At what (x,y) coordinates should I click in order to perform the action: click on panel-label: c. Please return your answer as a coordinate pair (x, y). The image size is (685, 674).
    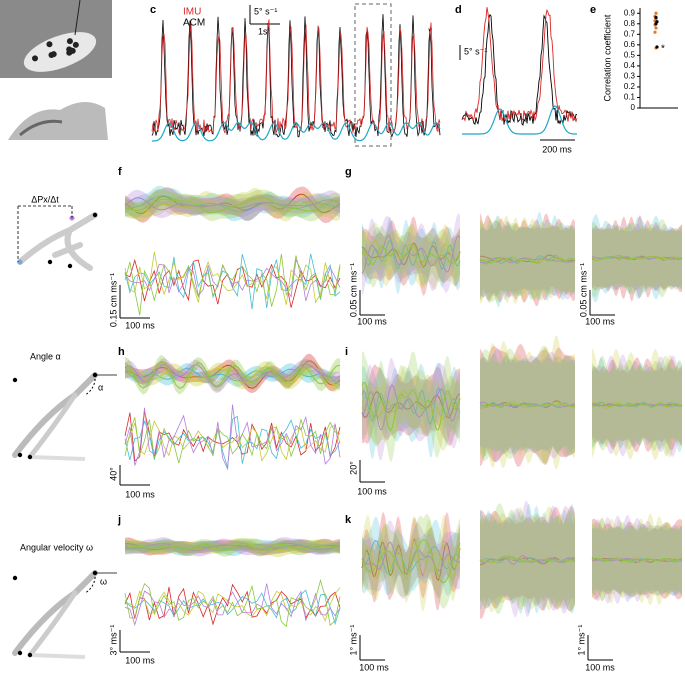
    Looking at the image, I should click on (153, 10).